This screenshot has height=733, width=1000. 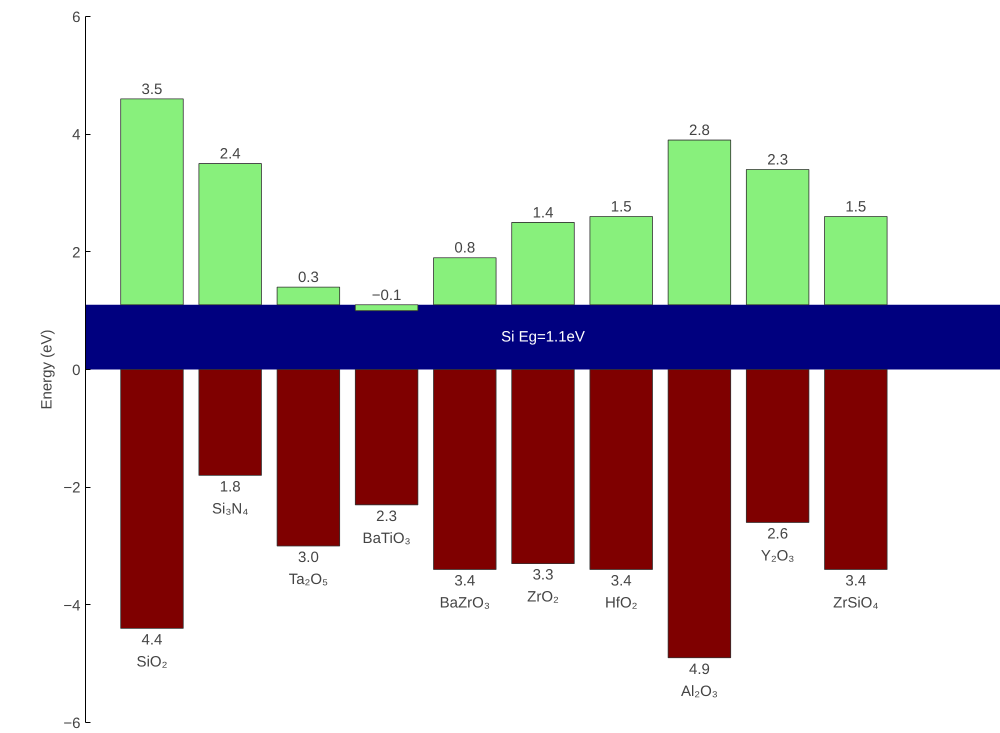 What do you see at coordinates (230, 154) in the screenshot?
I see `data-label: 2.4` at bounding box center [230, 154].